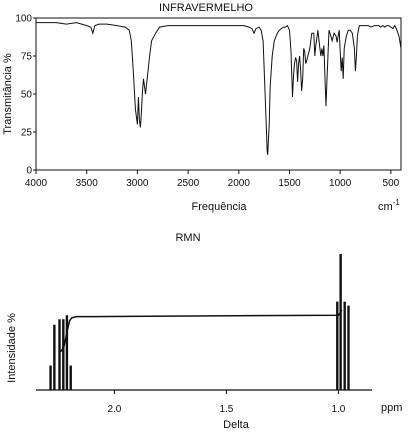  What do you see at coordinates (12, 348) in the screenshot?
I see `nmr-ylabel: Intensidade %` at bounding box center [12, 348].